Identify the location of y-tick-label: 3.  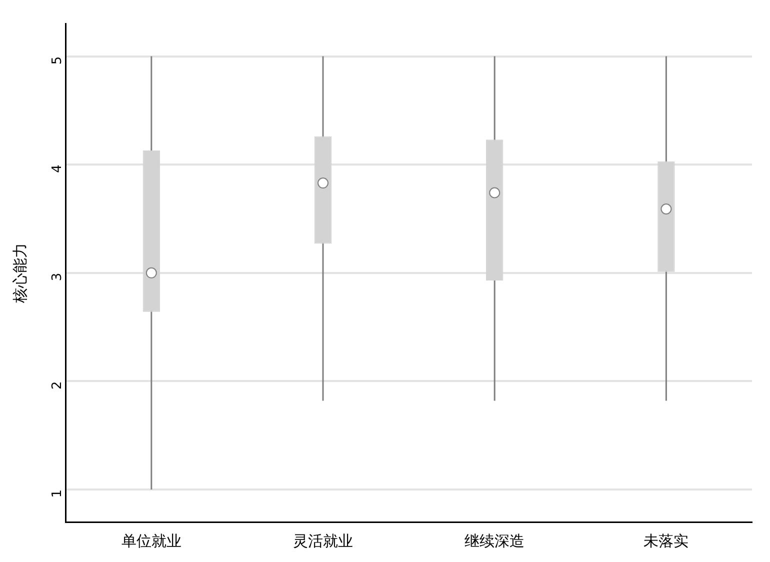
(57, 277).